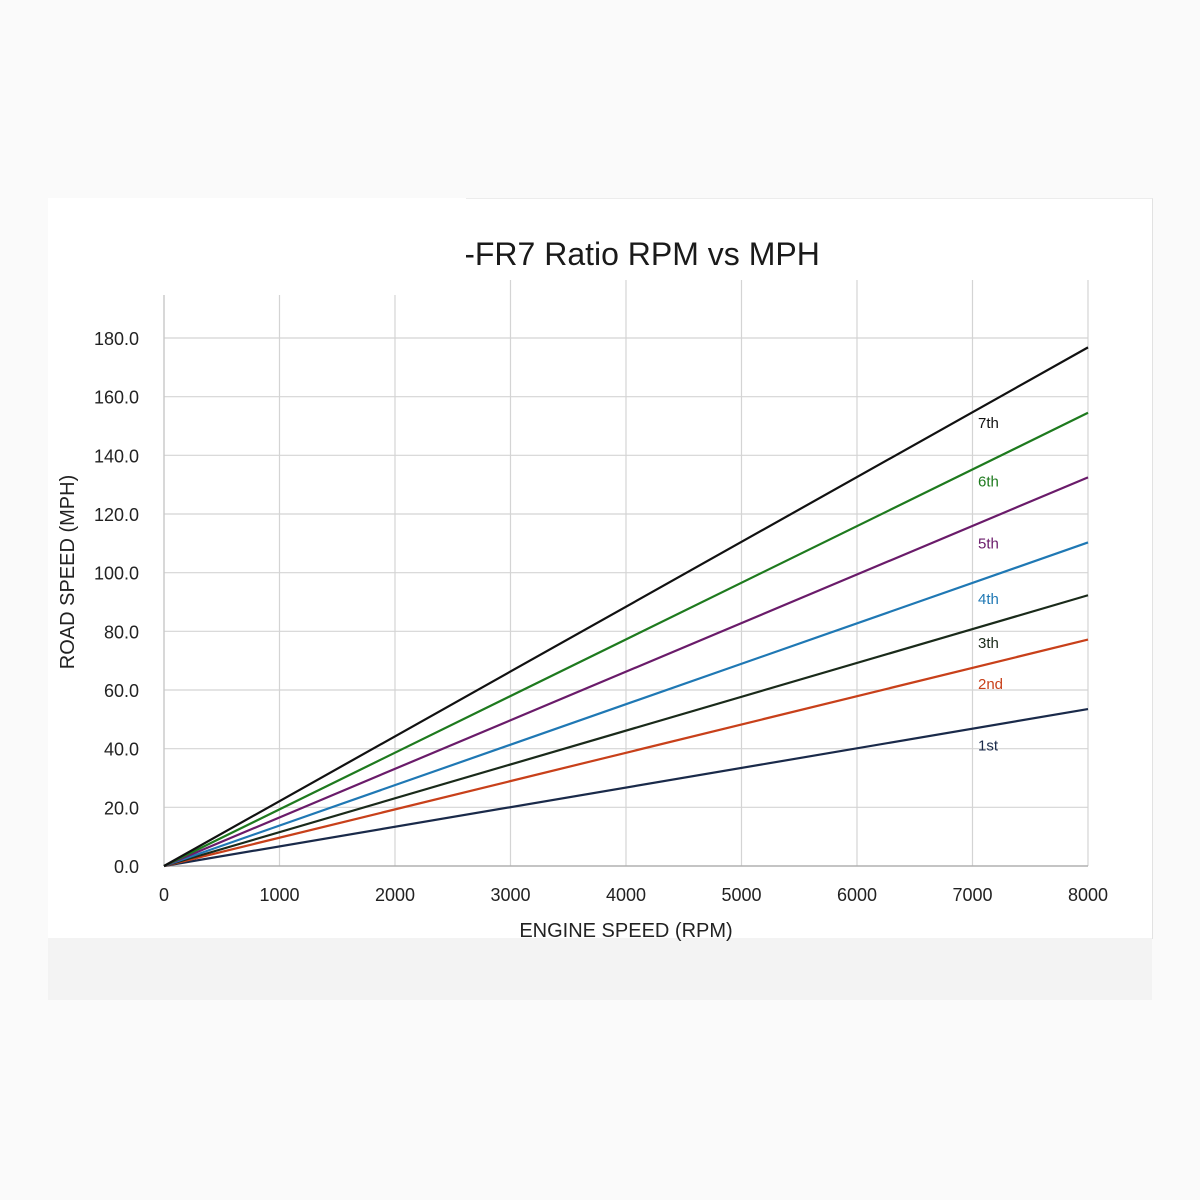 This screenshot has width=1200, height=1200. What do you see at coordinates (68, 572) in the screenshot?
I see `y-axis-title: ROAD SPEED (MPH)` at bounding box center [68, 572].